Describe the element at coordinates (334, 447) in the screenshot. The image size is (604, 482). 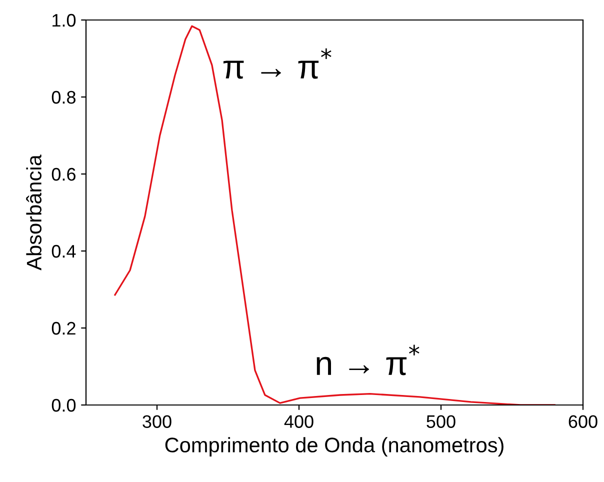
I see `x-axis-title: Comprimento de Onda (nanometros)` at that location.